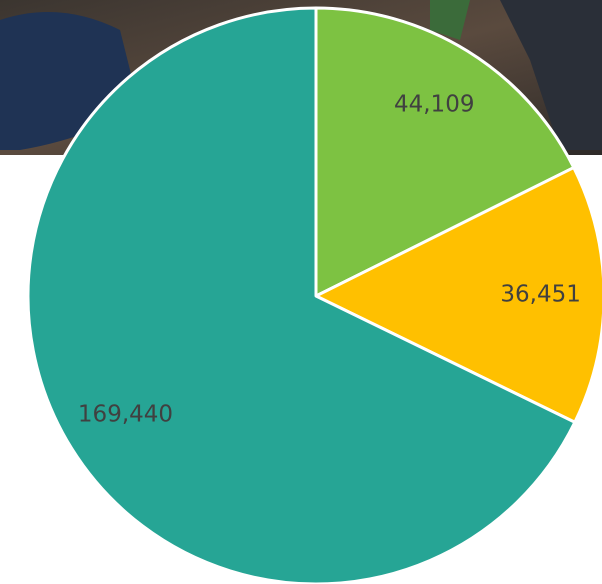 This screenshot has width=602, height=584. Describe the element at coordinates (434, 104) in the screenshot. I see `data-label: 44,109` at that location.